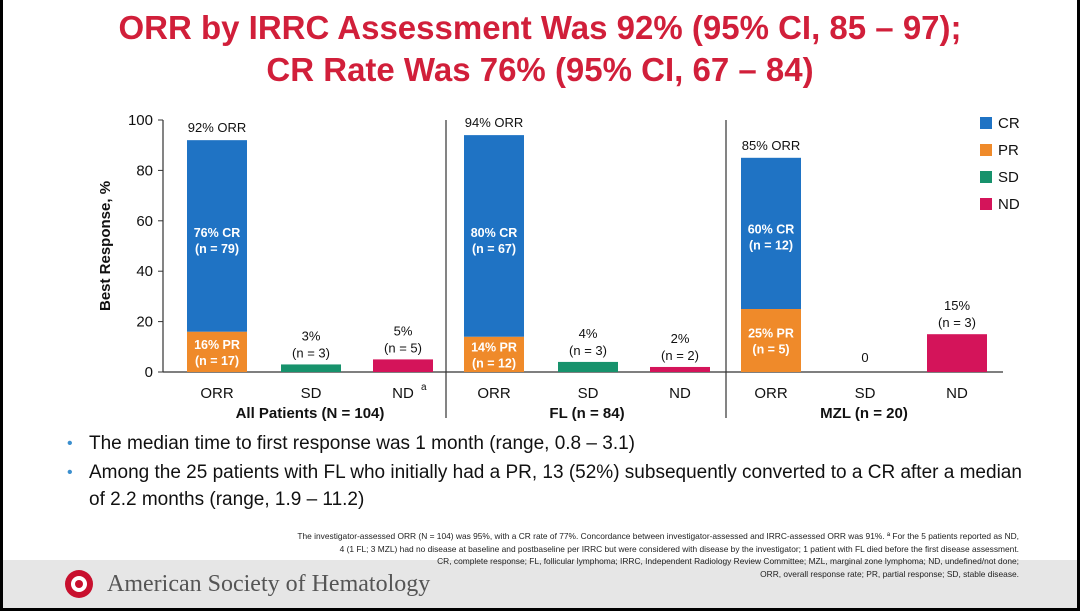 The width and height of the screenshot is (1080, 611). I want to click on segment-label: 14% PR, so click(494, 347).